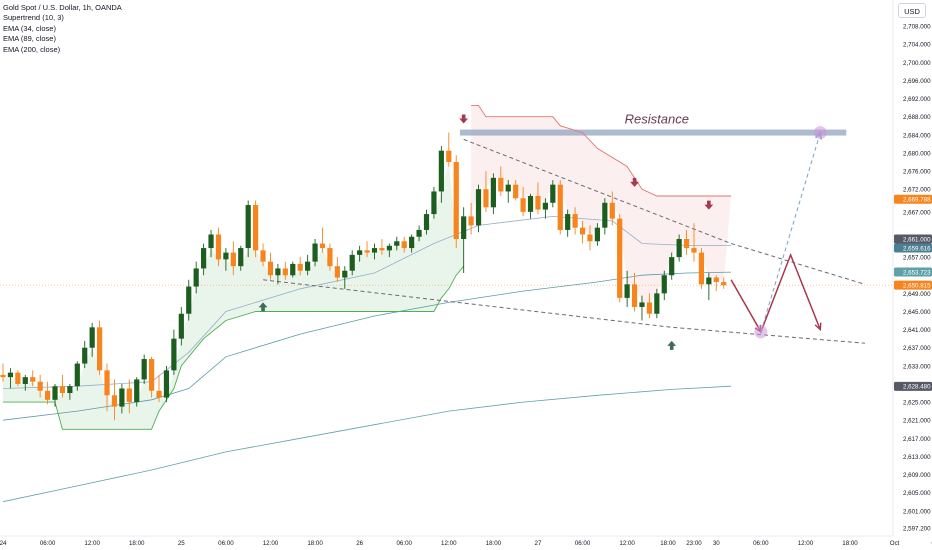 Image resolution: width=932 pixels, height=550 pixels. Describe the element at coordinates (234, 347) in the screenshot. I see `supertrend-up-line` at that location.